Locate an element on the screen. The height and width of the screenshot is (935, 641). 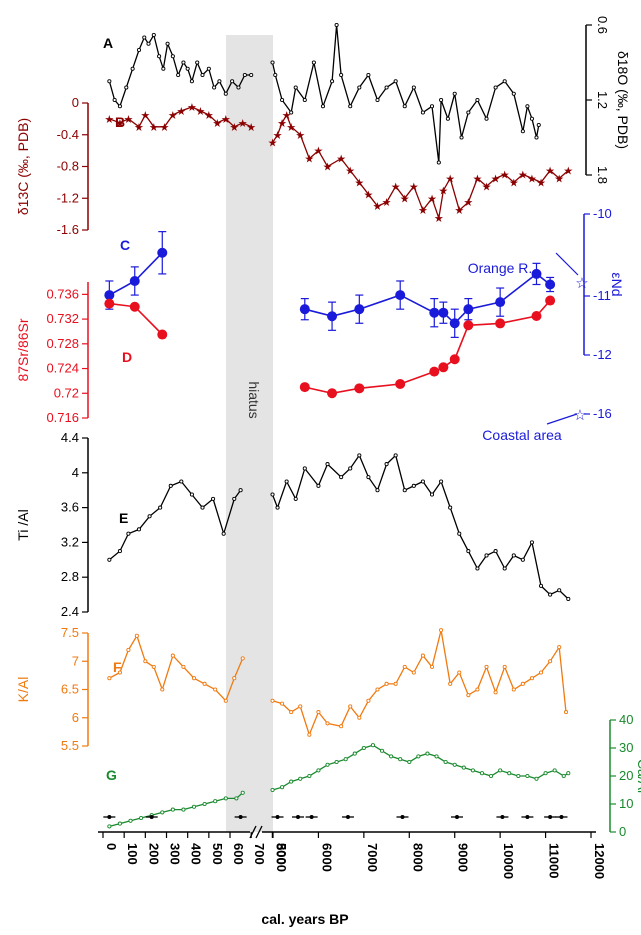
y-tick-label-E: 3.6 is located at coordinates (70, 507).